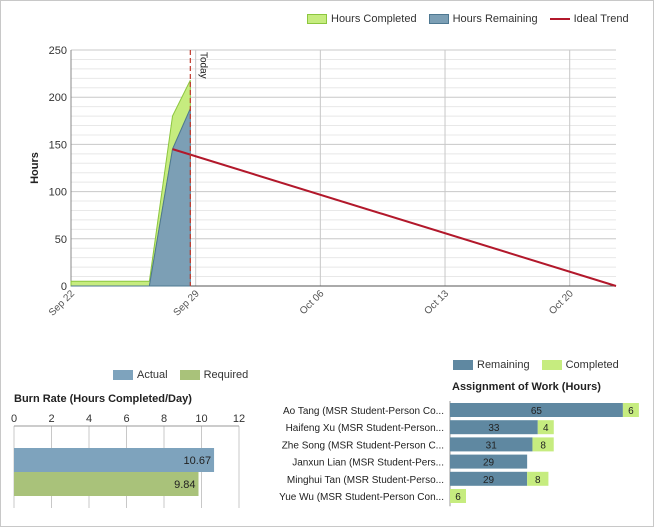  I want to click on legend-ideal-trend: Ideal Trend, so click(589, 19).